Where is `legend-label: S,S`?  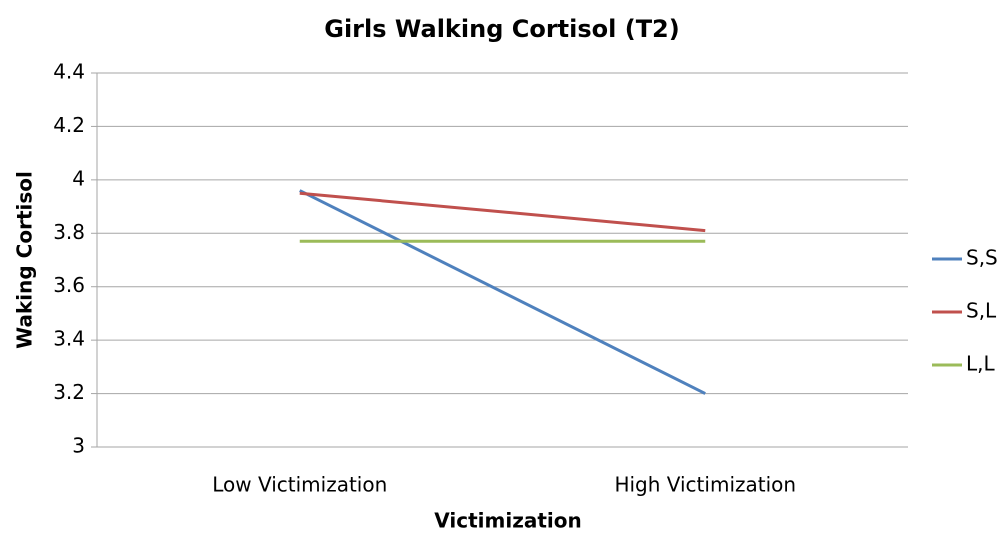 legend-label: S,S is located at coordinates (982, 258).